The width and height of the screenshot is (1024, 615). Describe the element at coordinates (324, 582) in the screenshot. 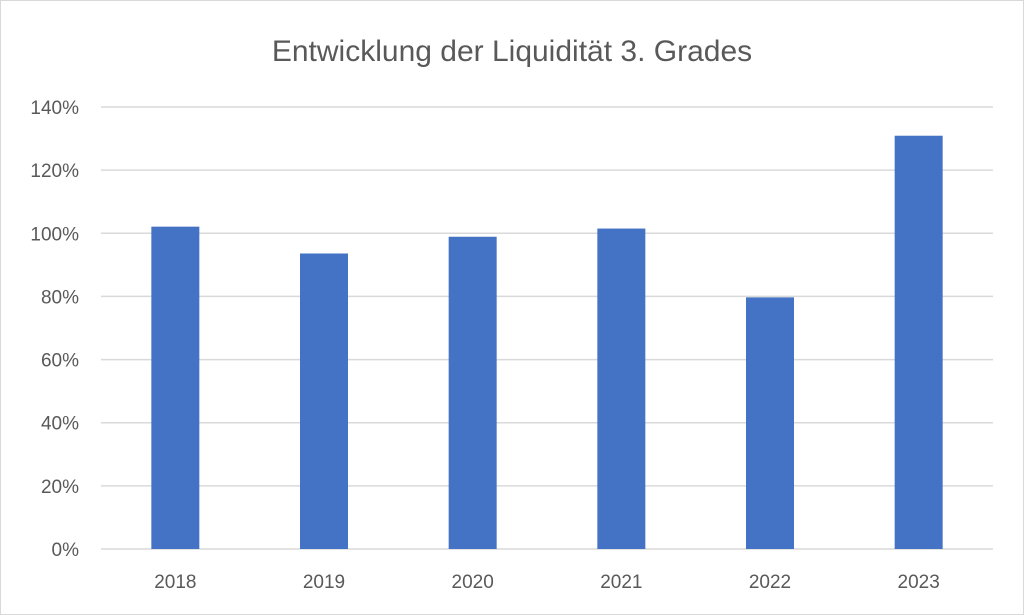

I see `x-tick-label: 2019` at that location.